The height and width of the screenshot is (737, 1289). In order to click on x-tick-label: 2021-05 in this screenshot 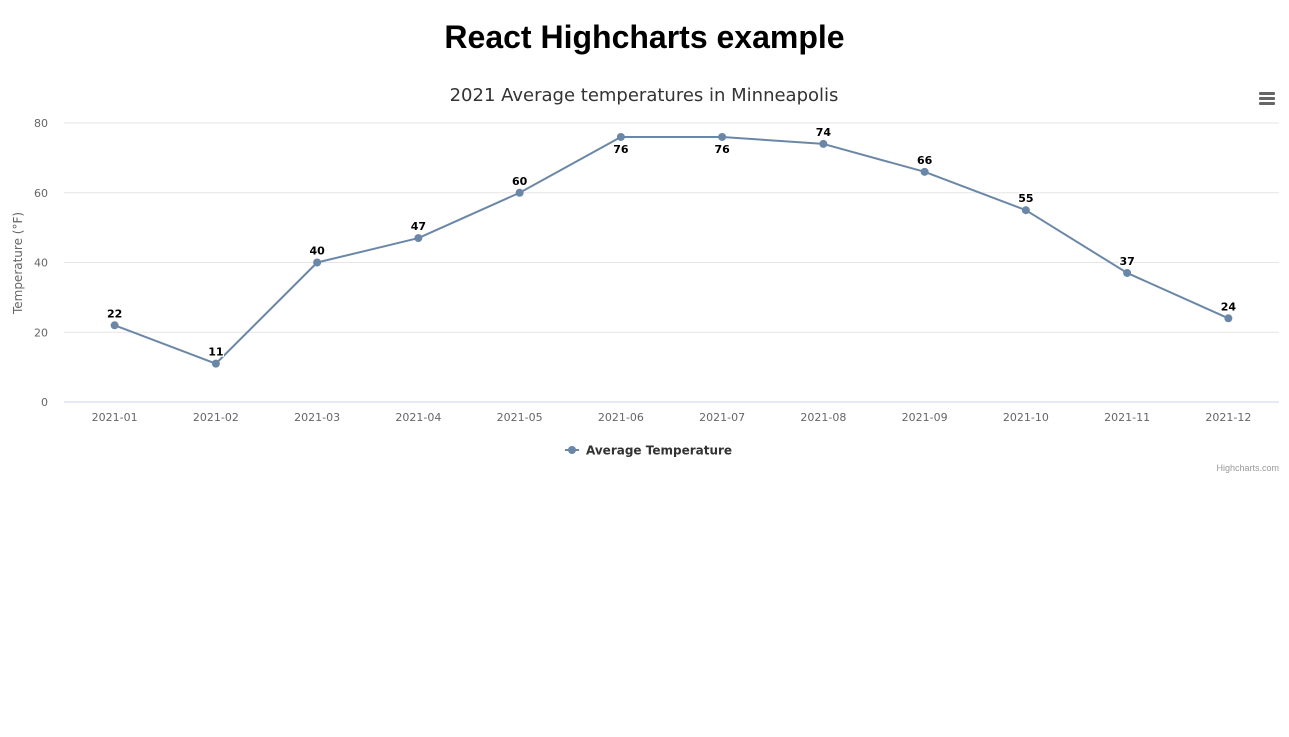, I will do `click(520, 417)`.